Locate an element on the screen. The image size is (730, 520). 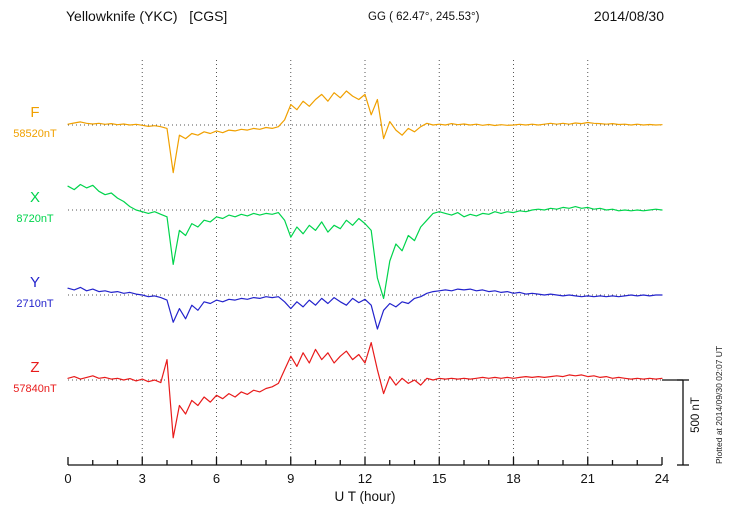
page-title: Yellowknife (YKC) [CGS] is located at coordinates (147, 16).